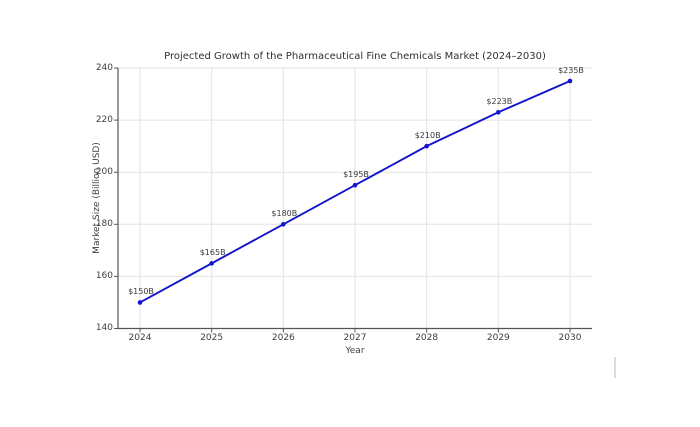  I want to click on x-tick-label: 2029, so click(498, 338).